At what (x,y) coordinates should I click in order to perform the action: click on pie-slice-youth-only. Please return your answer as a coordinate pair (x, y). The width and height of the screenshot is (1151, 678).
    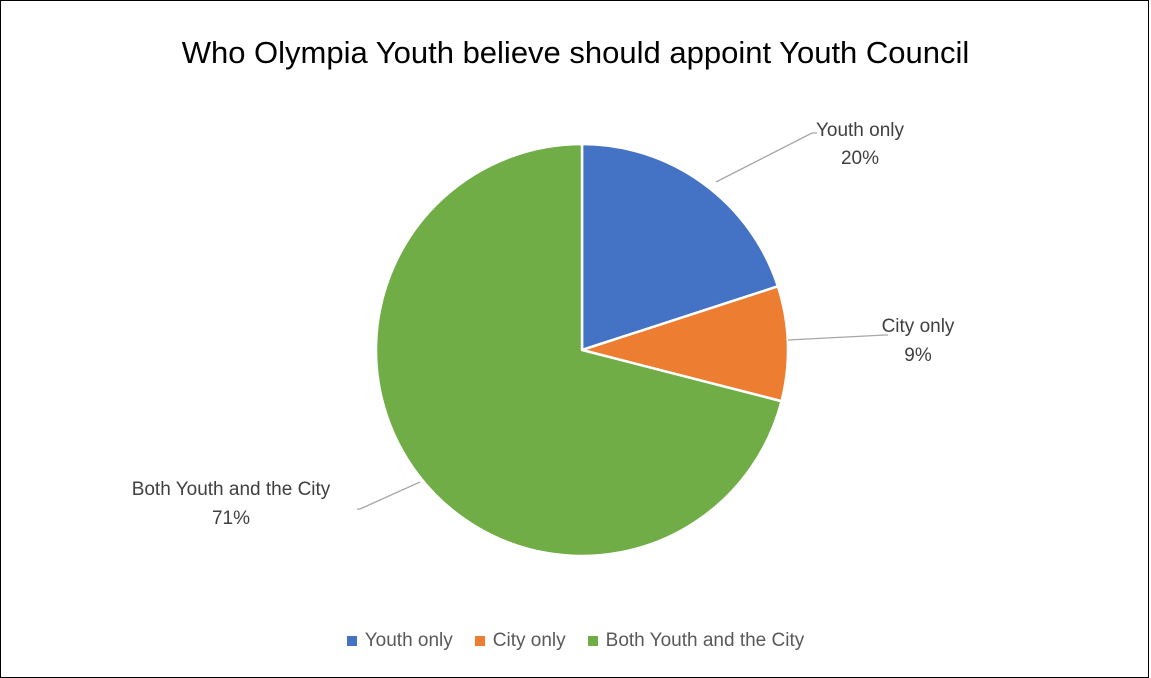
    Looking at the image, I should click on (680, 247).